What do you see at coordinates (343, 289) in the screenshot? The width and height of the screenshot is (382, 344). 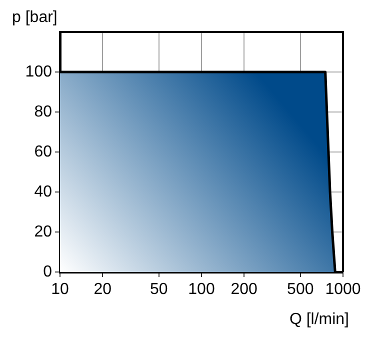 I see `x-tick-label: 1000` at bounding box center [343, 289].